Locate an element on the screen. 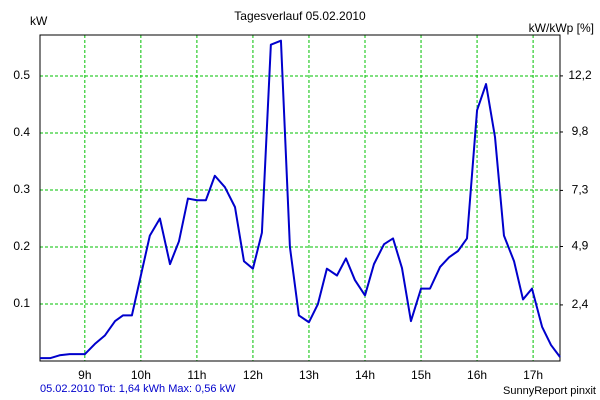 The width and height of the screenshot is (600, 400). y-tick-label: 0.3 is located at coordinates (21, 189).